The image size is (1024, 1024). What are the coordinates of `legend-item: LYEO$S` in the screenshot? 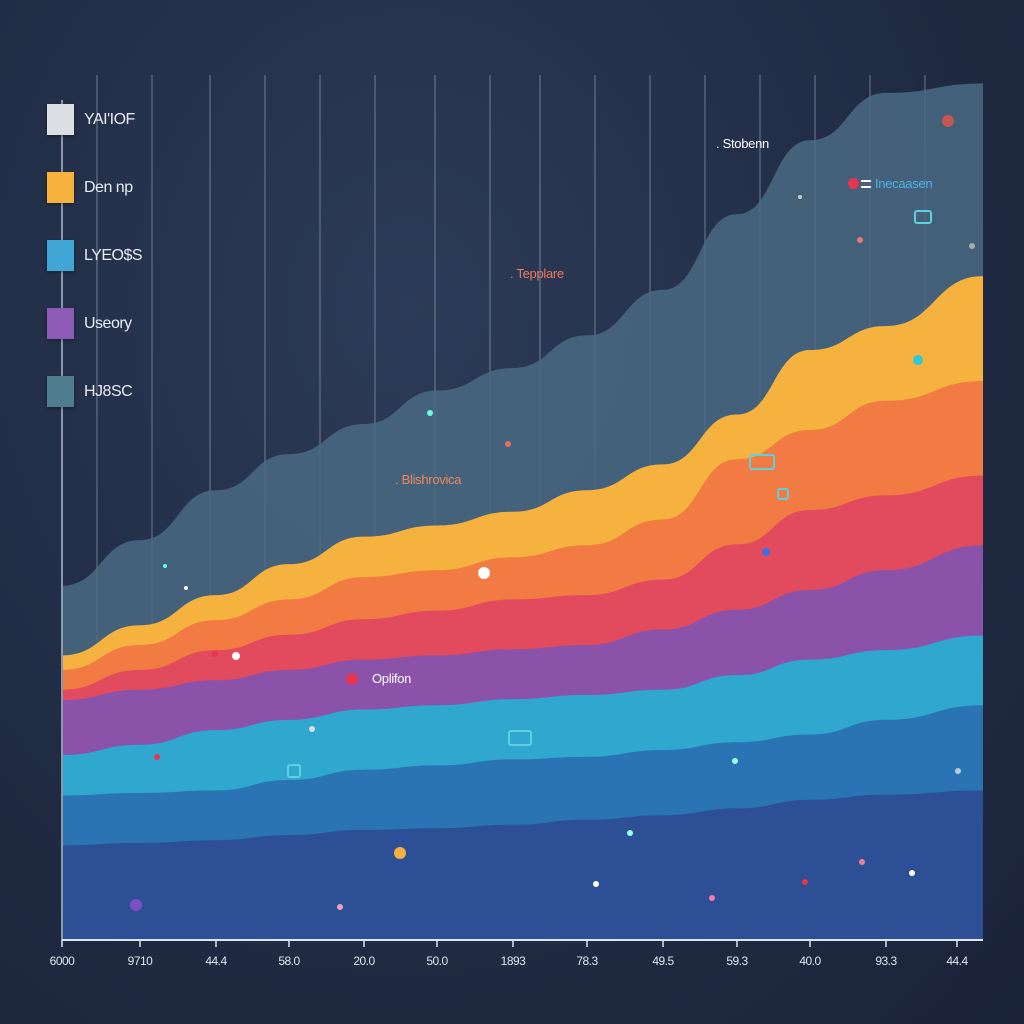 It's located at (95, 255).